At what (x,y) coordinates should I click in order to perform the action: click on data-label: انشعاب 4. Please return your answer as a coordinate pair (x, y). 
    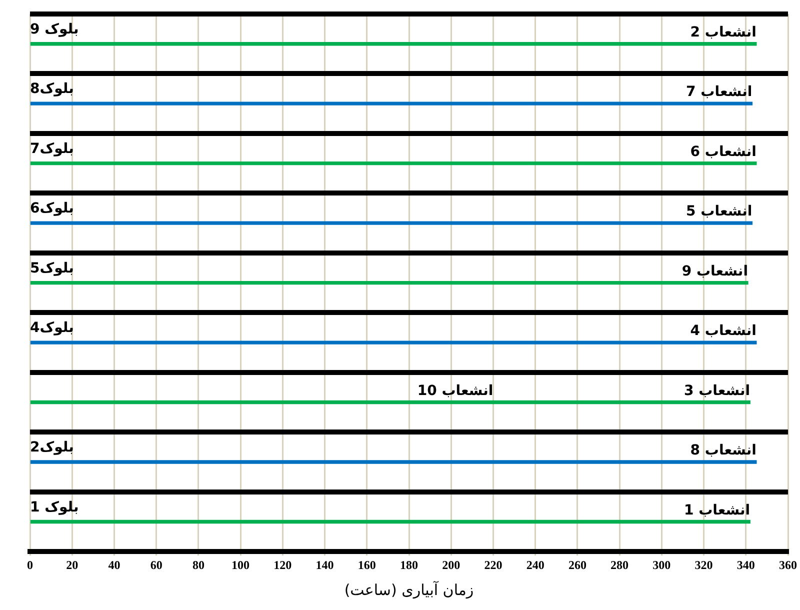
    Looking at the image, I should click on (723, 331).